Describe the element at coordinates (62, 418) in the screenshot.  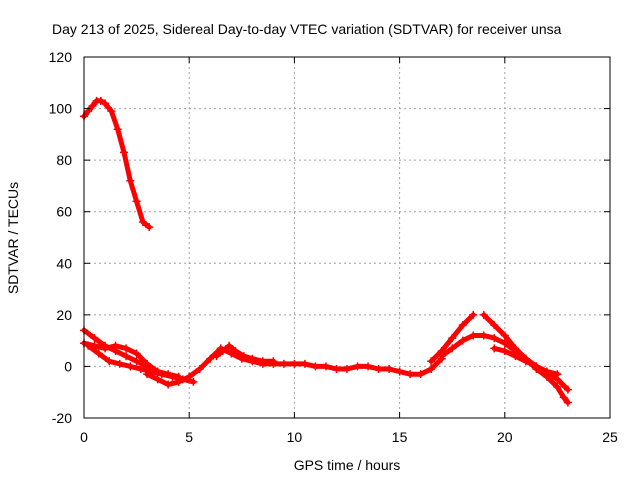
I see `y-tick-label: -20` at that location.